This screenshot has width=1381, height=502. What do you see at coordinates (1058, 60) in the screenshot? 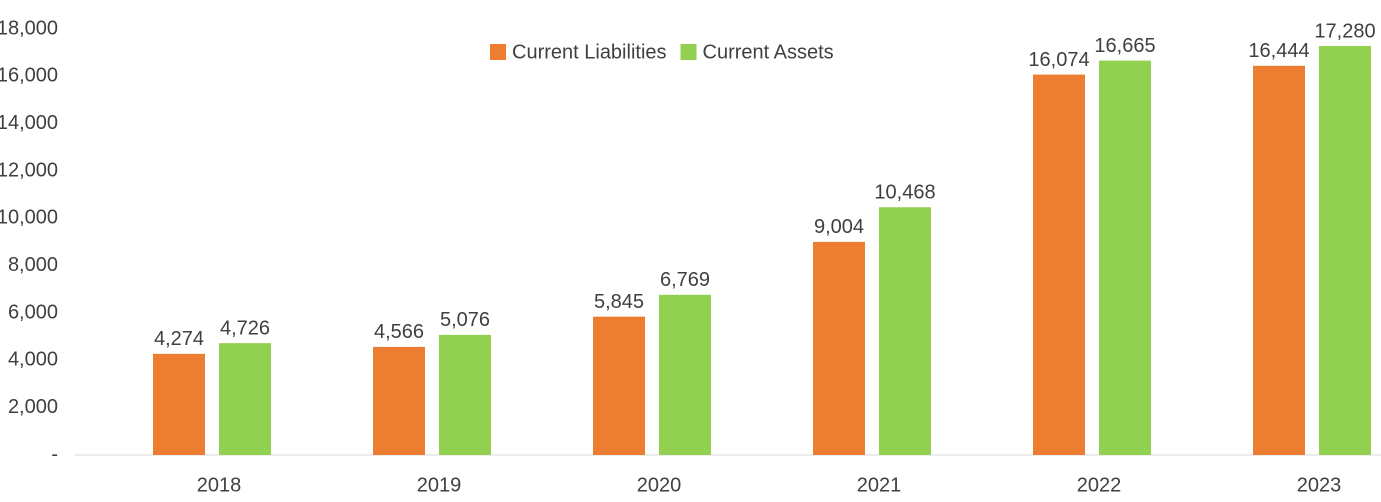
I see `data-label: 16,074` at bounding box center [1058, 60].